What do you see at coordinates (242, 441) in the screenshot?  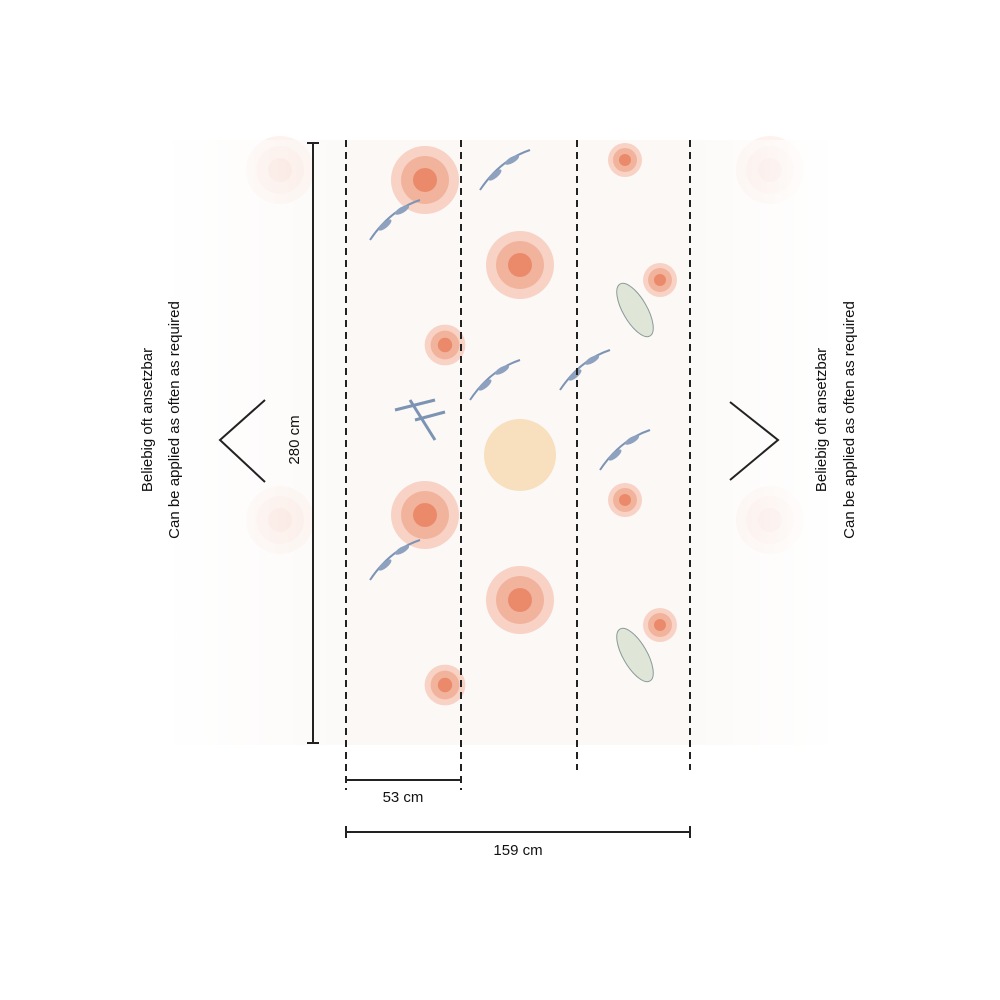 I see `chevron-left` at bounding box center [242, 441].